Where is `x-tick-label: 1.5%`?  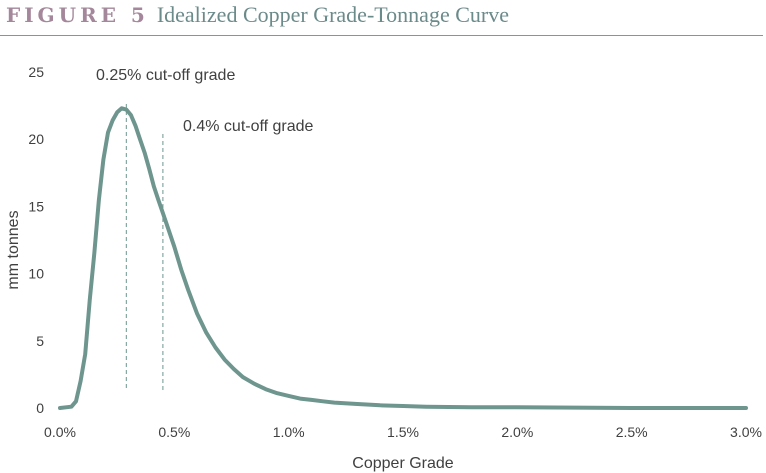 x-tick-label: 1.5% is located at coordinates (403, 432).